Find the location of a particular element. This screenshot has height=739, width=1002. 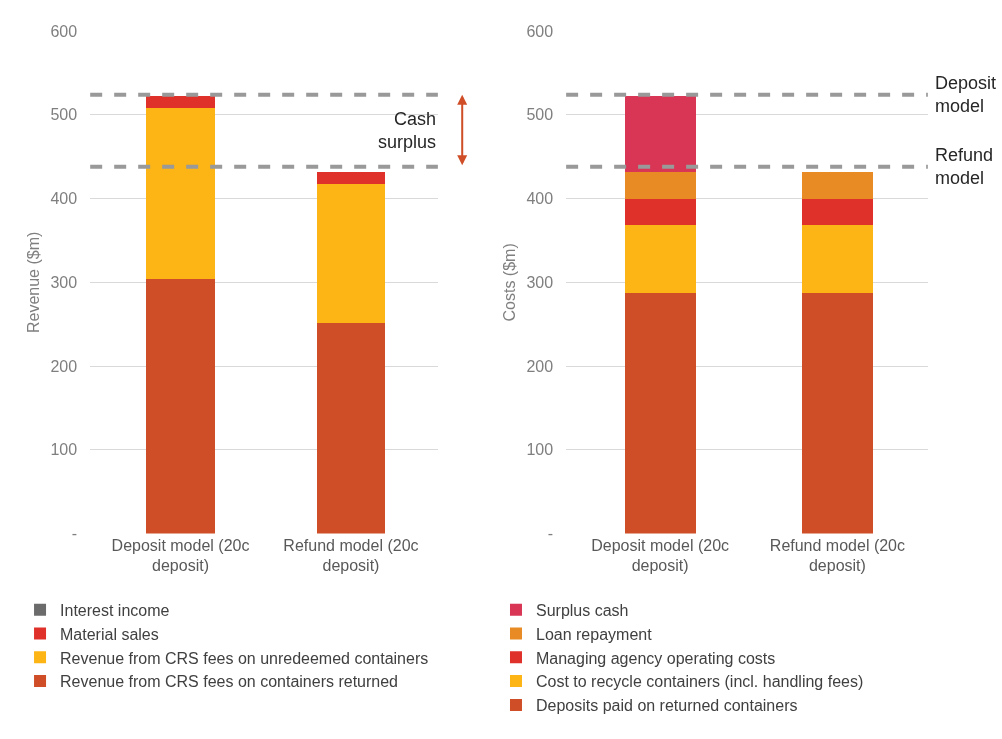

legend-label: Loan repayment is located at coordinates (594, 634).